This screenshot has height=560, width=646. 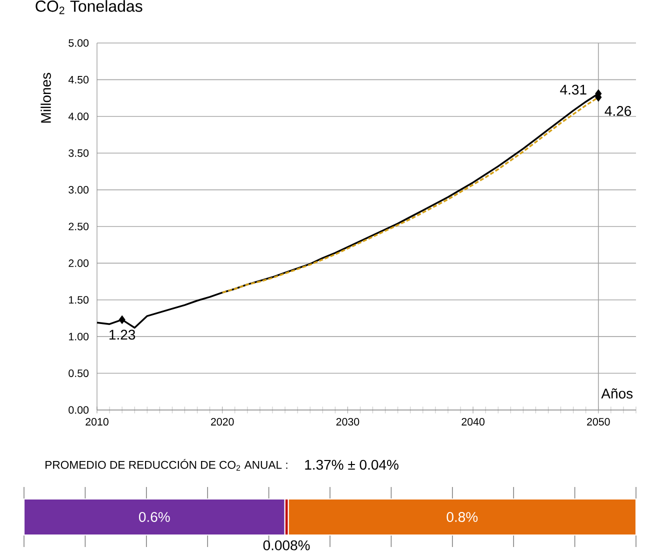 What do you see at coordinates (78, 190) in the screenshot?
I see `y-tick-label: 3.00` at bounding box center [78, 190].